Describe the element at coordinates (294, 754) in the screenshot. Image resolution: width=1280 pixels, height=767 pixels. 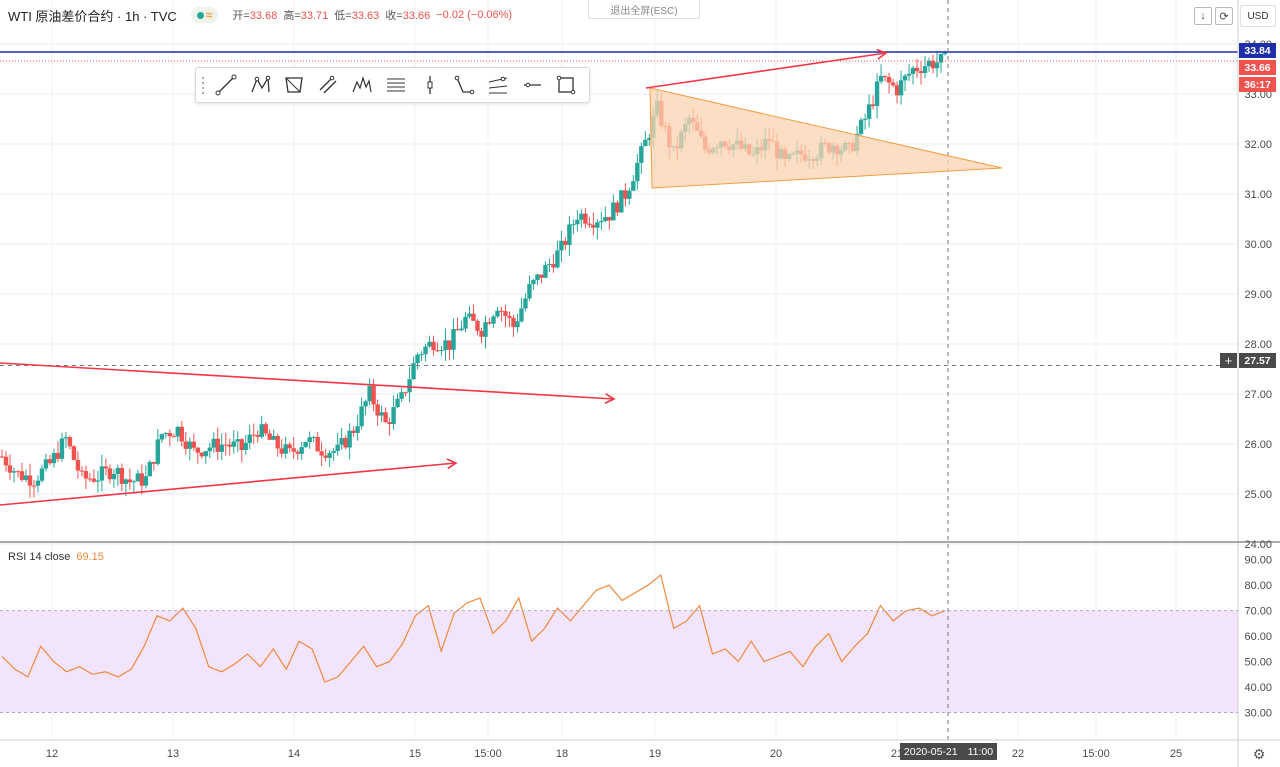
I see `x-tick-label: 14` at that location.